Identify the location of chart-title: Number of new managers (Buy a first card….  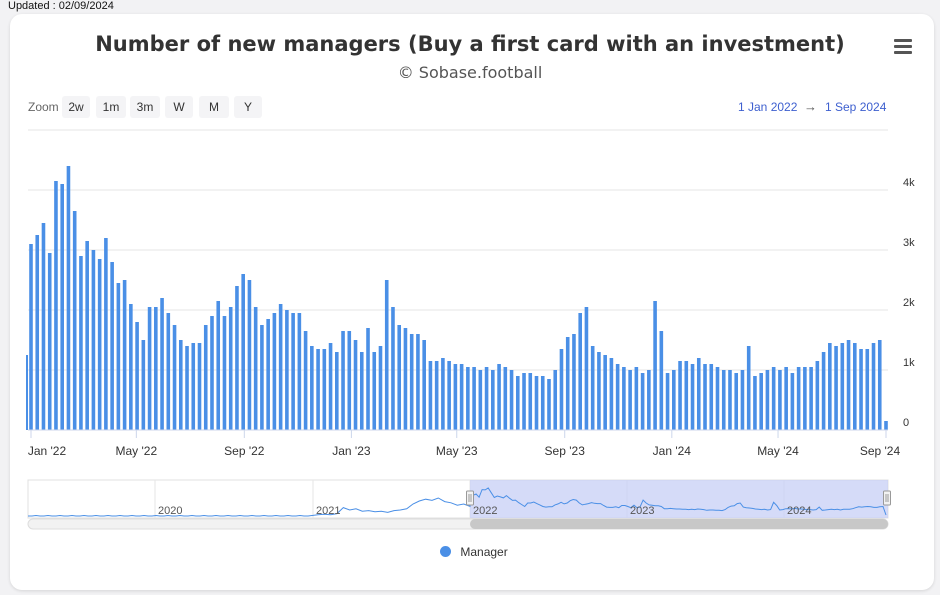
(470, 44).